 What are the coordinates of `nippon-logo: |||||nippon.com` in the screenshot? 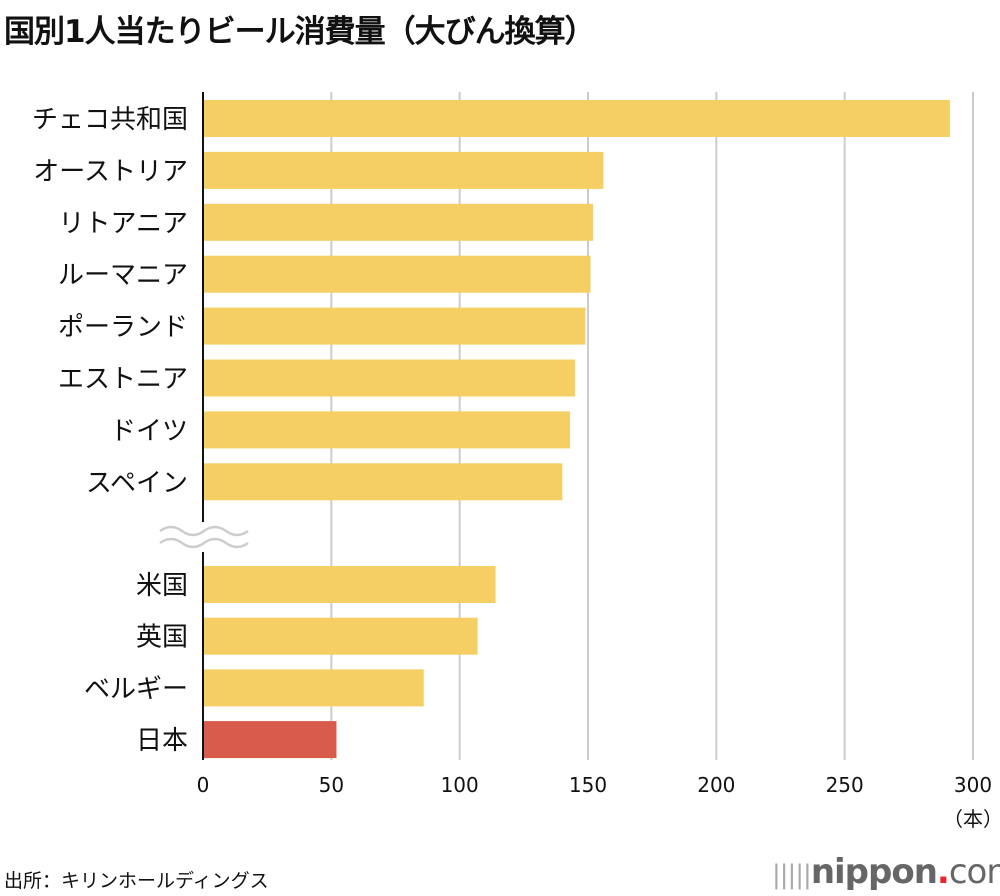 It's located at (886, 872).